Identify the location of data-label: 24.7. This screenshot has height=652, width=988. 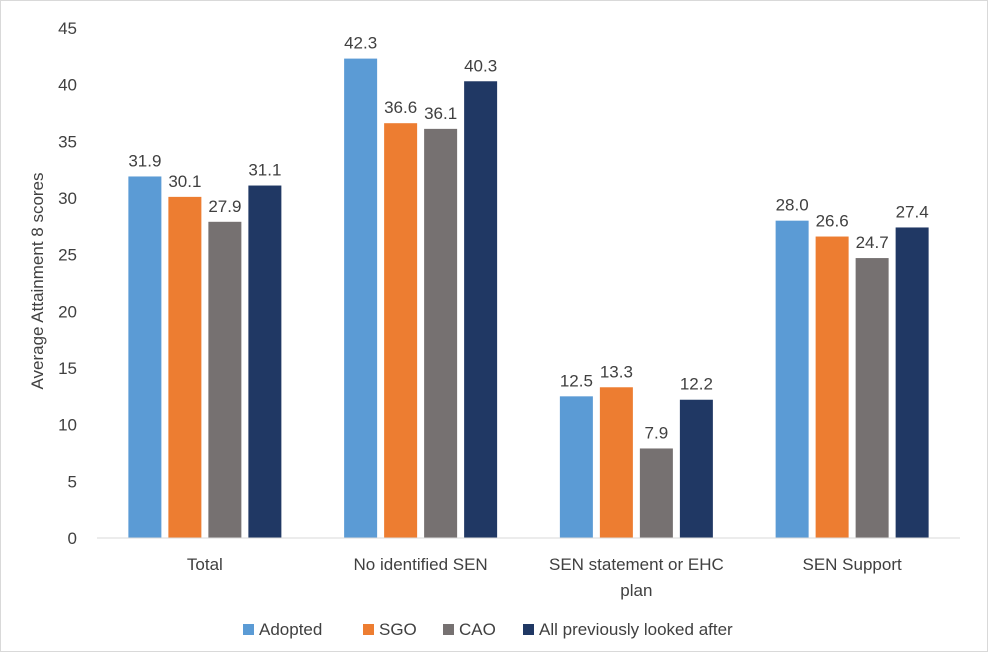
(872, 242).